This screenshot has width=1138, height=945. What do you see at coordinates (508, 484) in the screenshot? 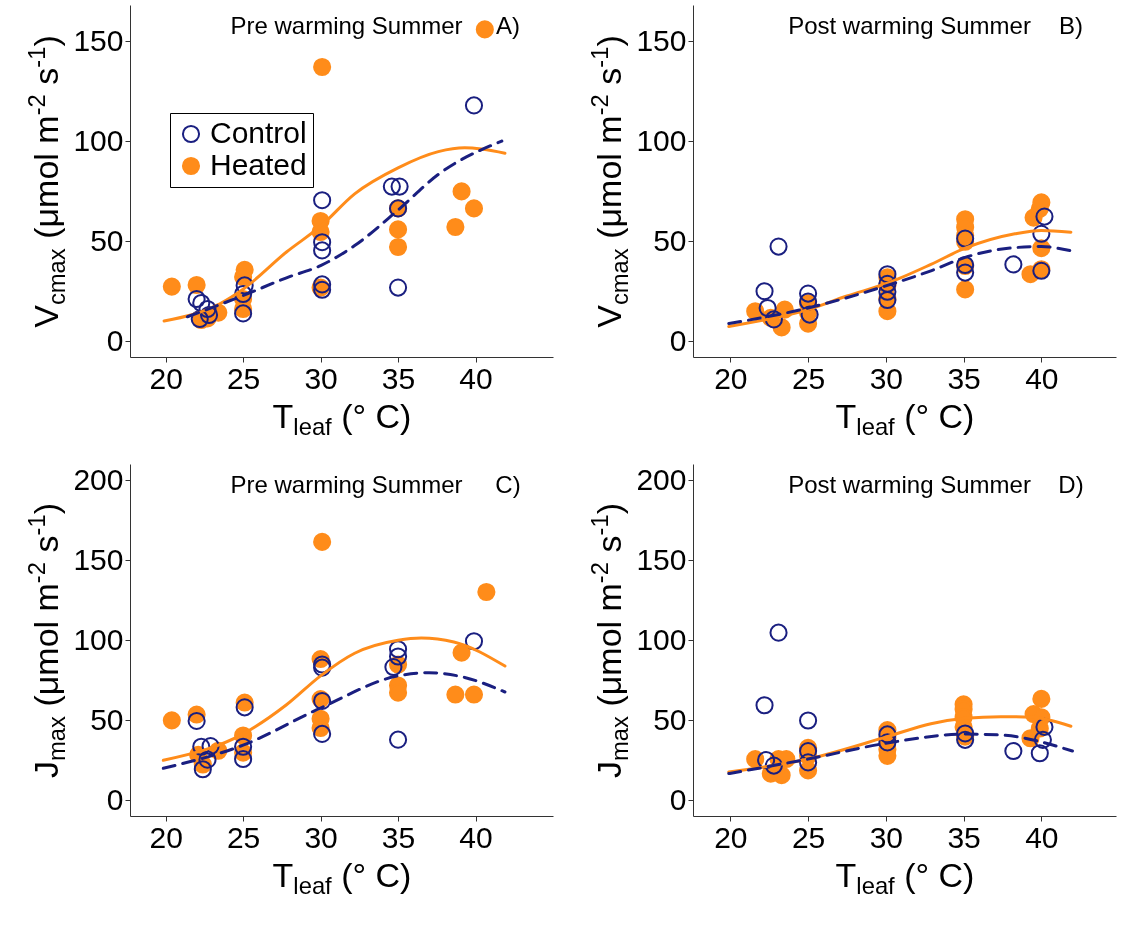
I see `annotation: C)` at bounding box center [508, 484].